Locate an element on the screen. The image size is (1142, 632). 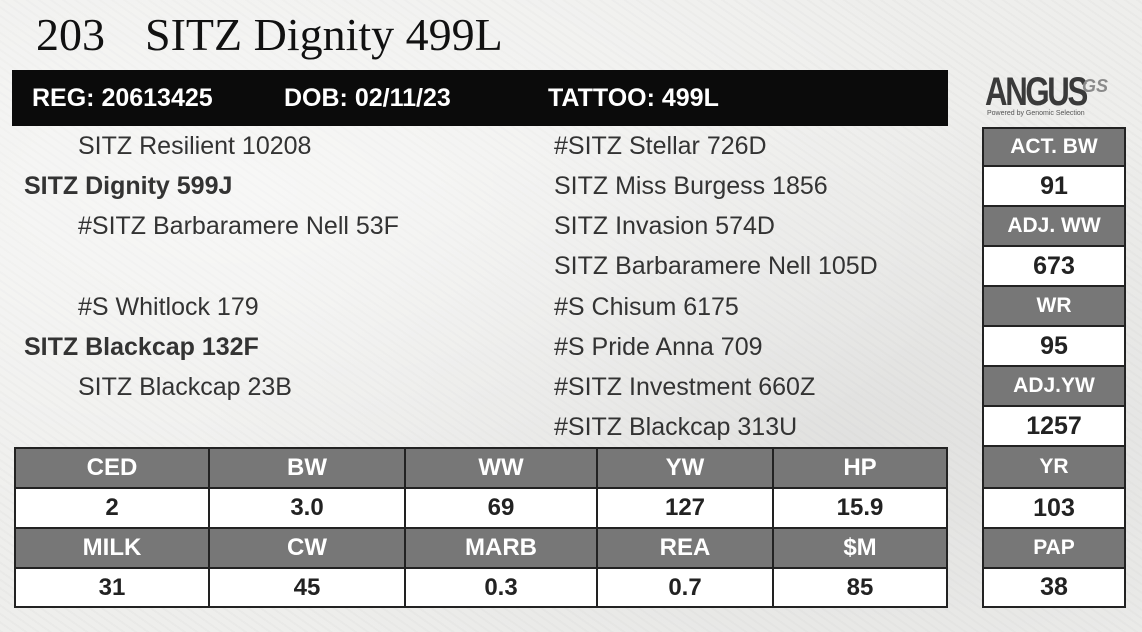
epd-value-cw: 45 is located at coordinates (307, 587).